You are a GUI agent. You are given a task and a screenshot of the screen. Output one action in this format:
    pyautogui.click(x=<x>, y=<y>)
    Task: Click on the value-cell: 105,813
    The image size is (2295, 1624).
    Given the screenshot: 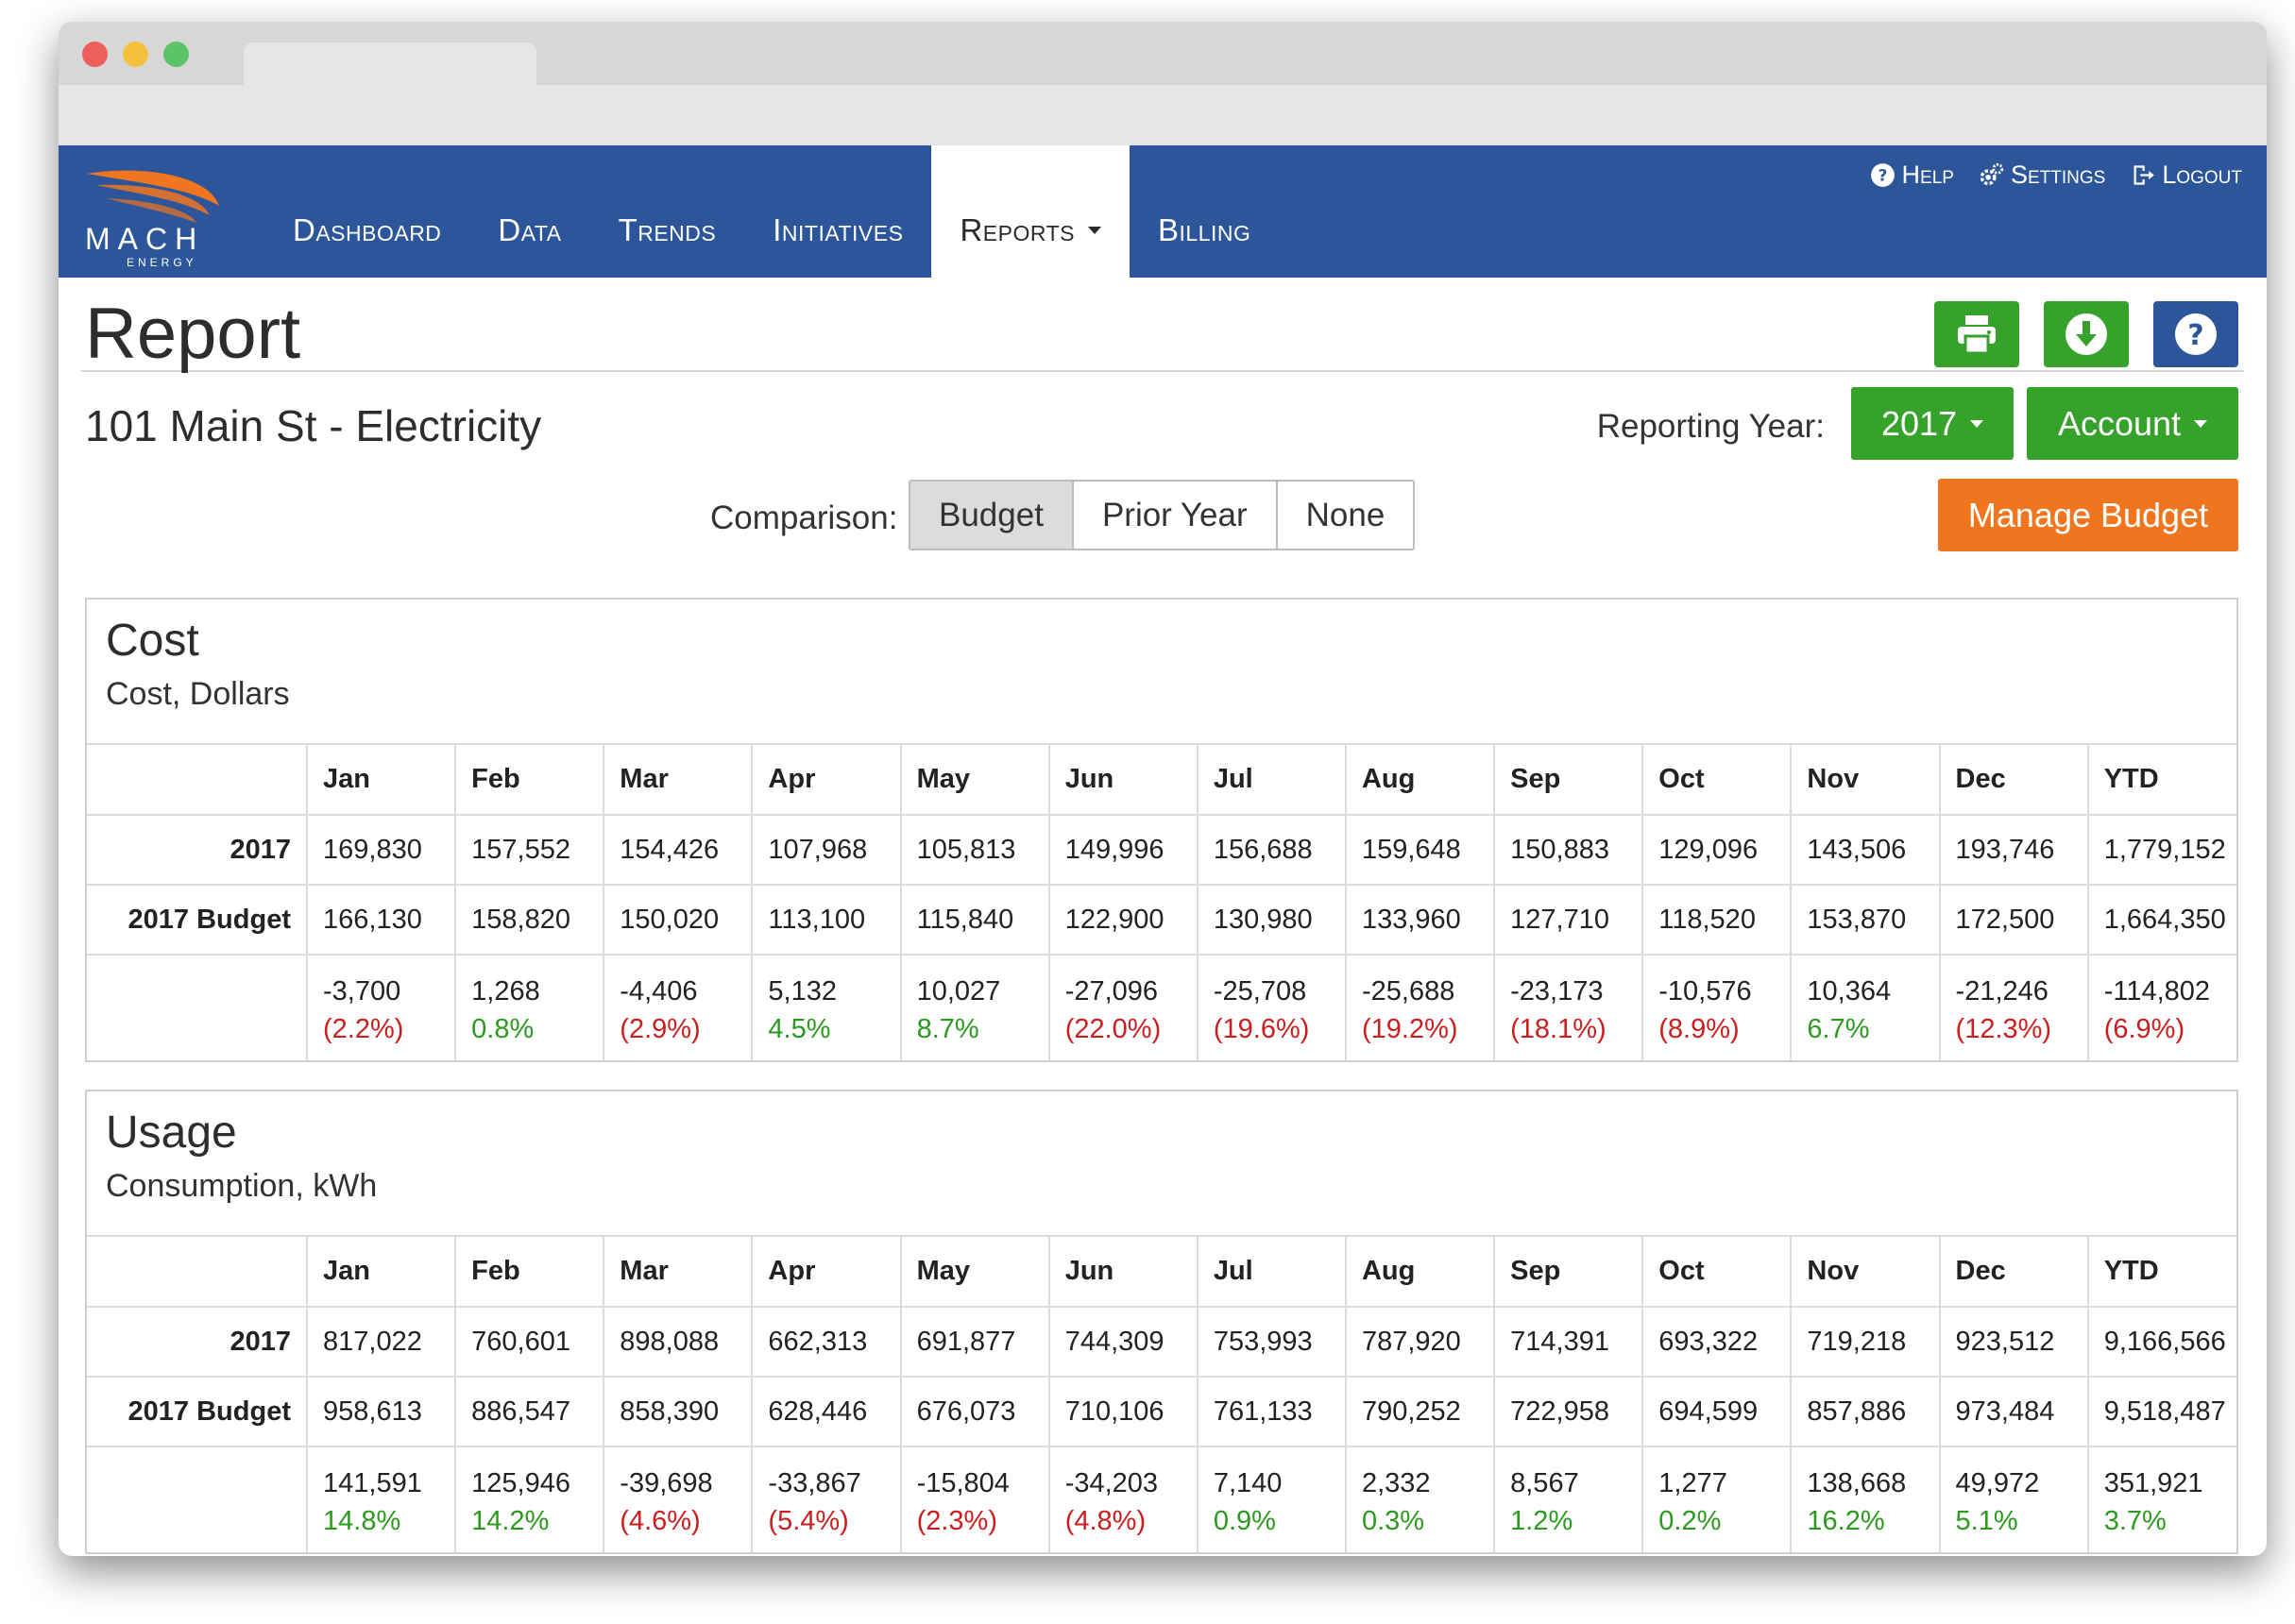 What is the action you would take?
    pyautogui.click(x=975, y=850)
    